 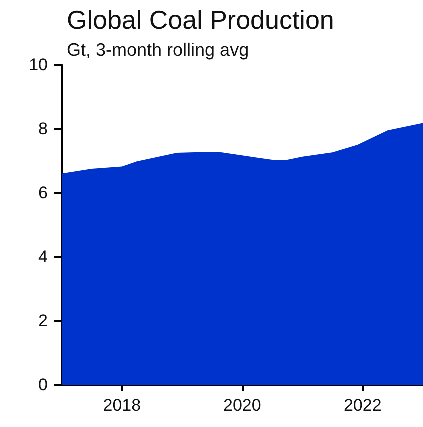 What do you see at coordinates (43, 321) in the screenshot?
I see `y-tick-label: 2` at bounding box center [43, 321].